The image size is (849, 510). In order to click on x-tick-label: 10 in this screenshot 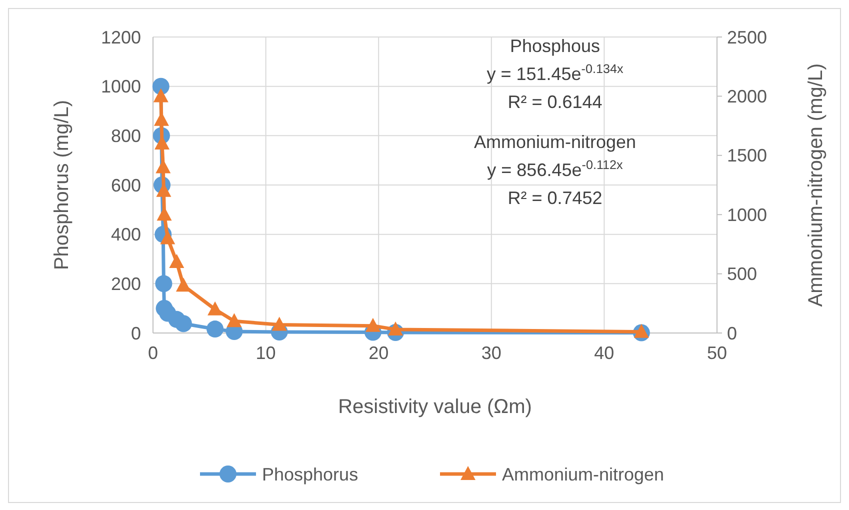, I will do `click(266, 353)`.